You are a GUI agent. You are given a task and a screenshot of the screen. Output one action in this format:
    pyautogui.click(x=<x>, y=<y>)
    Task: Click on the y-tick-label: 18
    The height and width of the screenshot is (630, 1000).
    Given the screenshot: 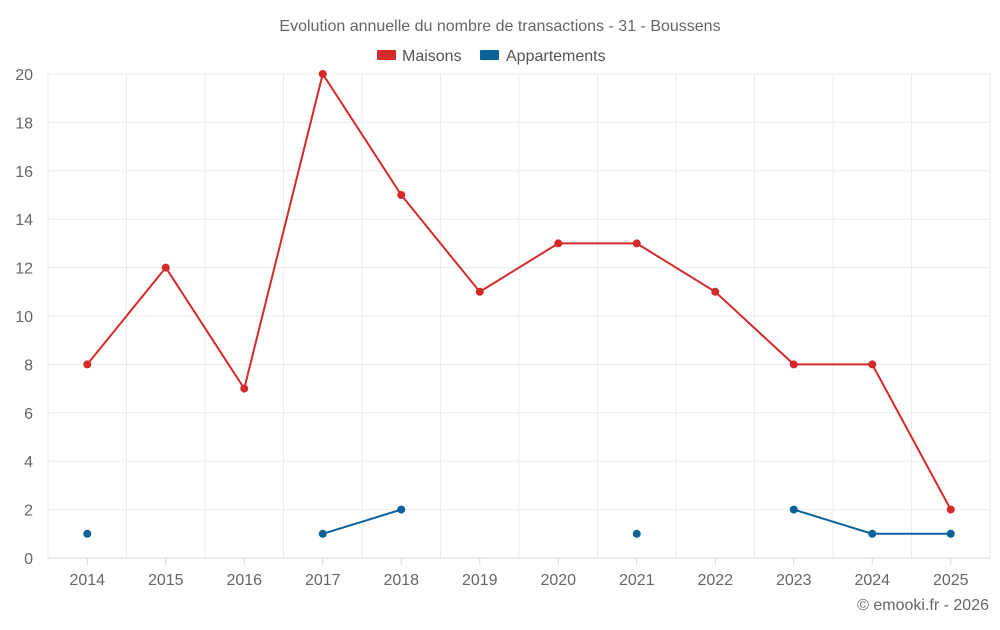 What is the action you would take?
    pyautogui.click(x=24, y=123)
    